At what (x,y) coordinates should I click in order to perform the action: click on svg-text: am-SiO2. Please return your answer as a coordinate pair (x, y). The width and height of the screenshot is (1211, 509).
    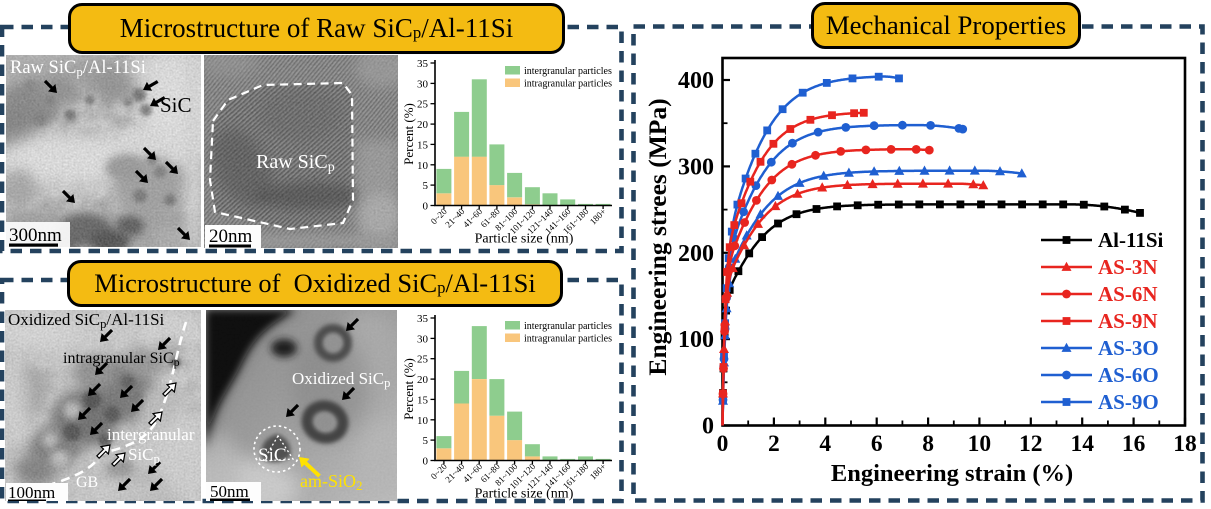
    Looking at the image, I should click on (331, 482).